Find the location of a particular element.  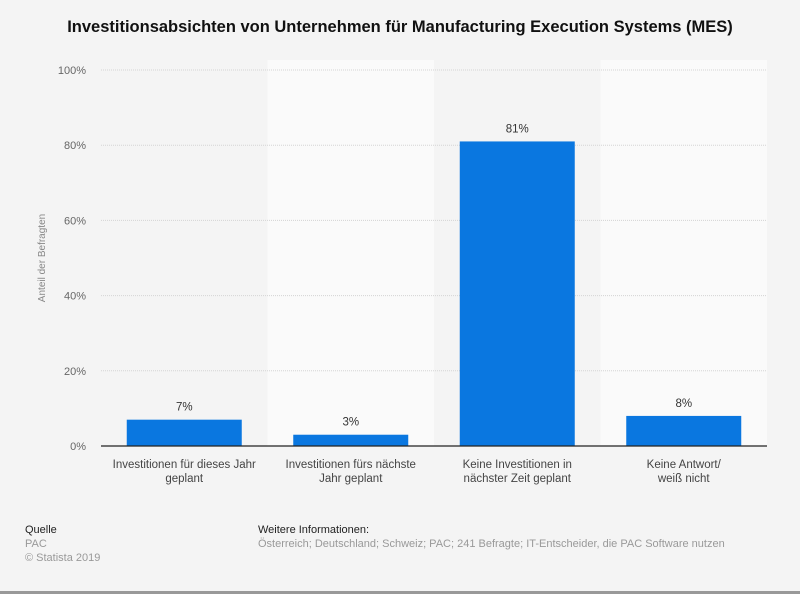

source-block: Quelle PAC © Statista 2019 is located at coordinates (62, 544).